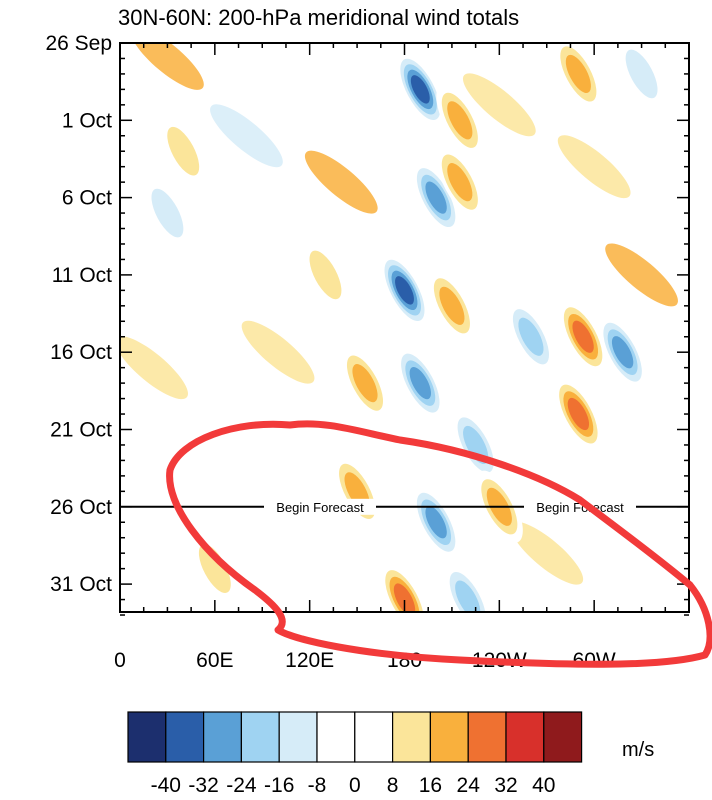 The width and height of the screenshot is (712, 800). Describe the element at coordinates (393, 785) in the screenshot. I see `colorbar-tick-label: 8` at that location.